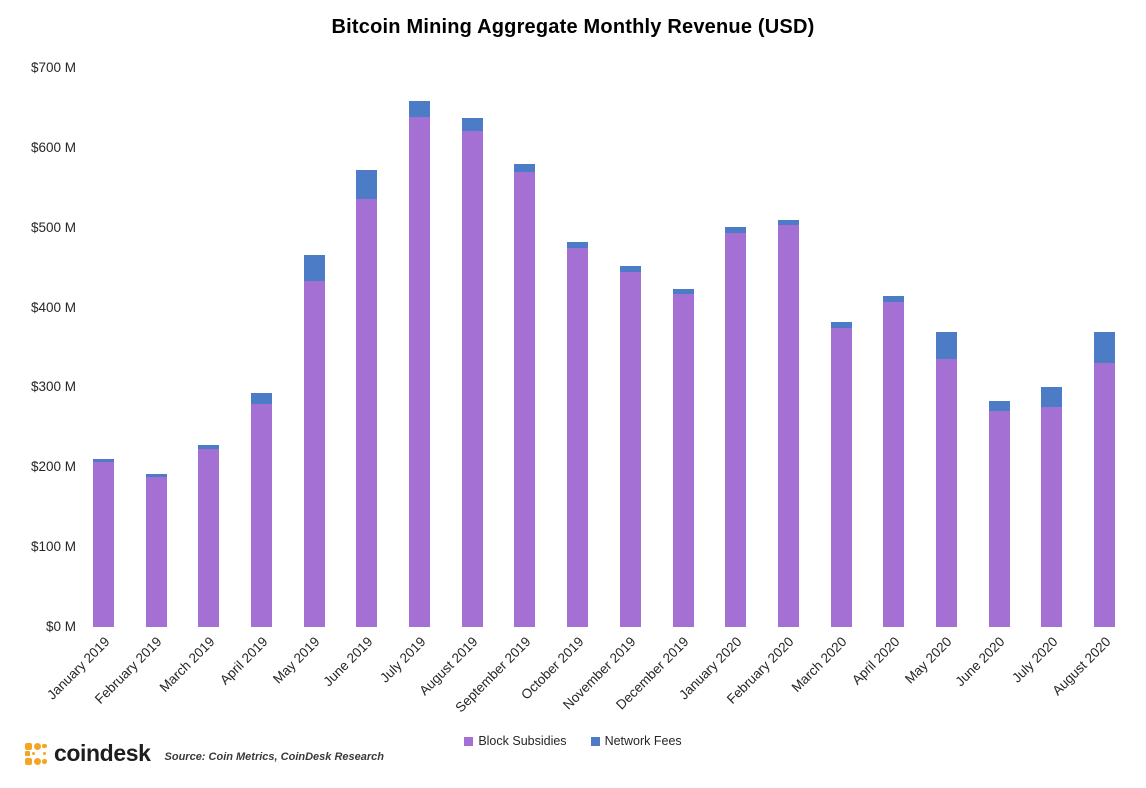 The height and width of the screenshot is (788, 1146). I want to click on legend-item-block-subsidies: Block Subsidies, so click(515, 741).